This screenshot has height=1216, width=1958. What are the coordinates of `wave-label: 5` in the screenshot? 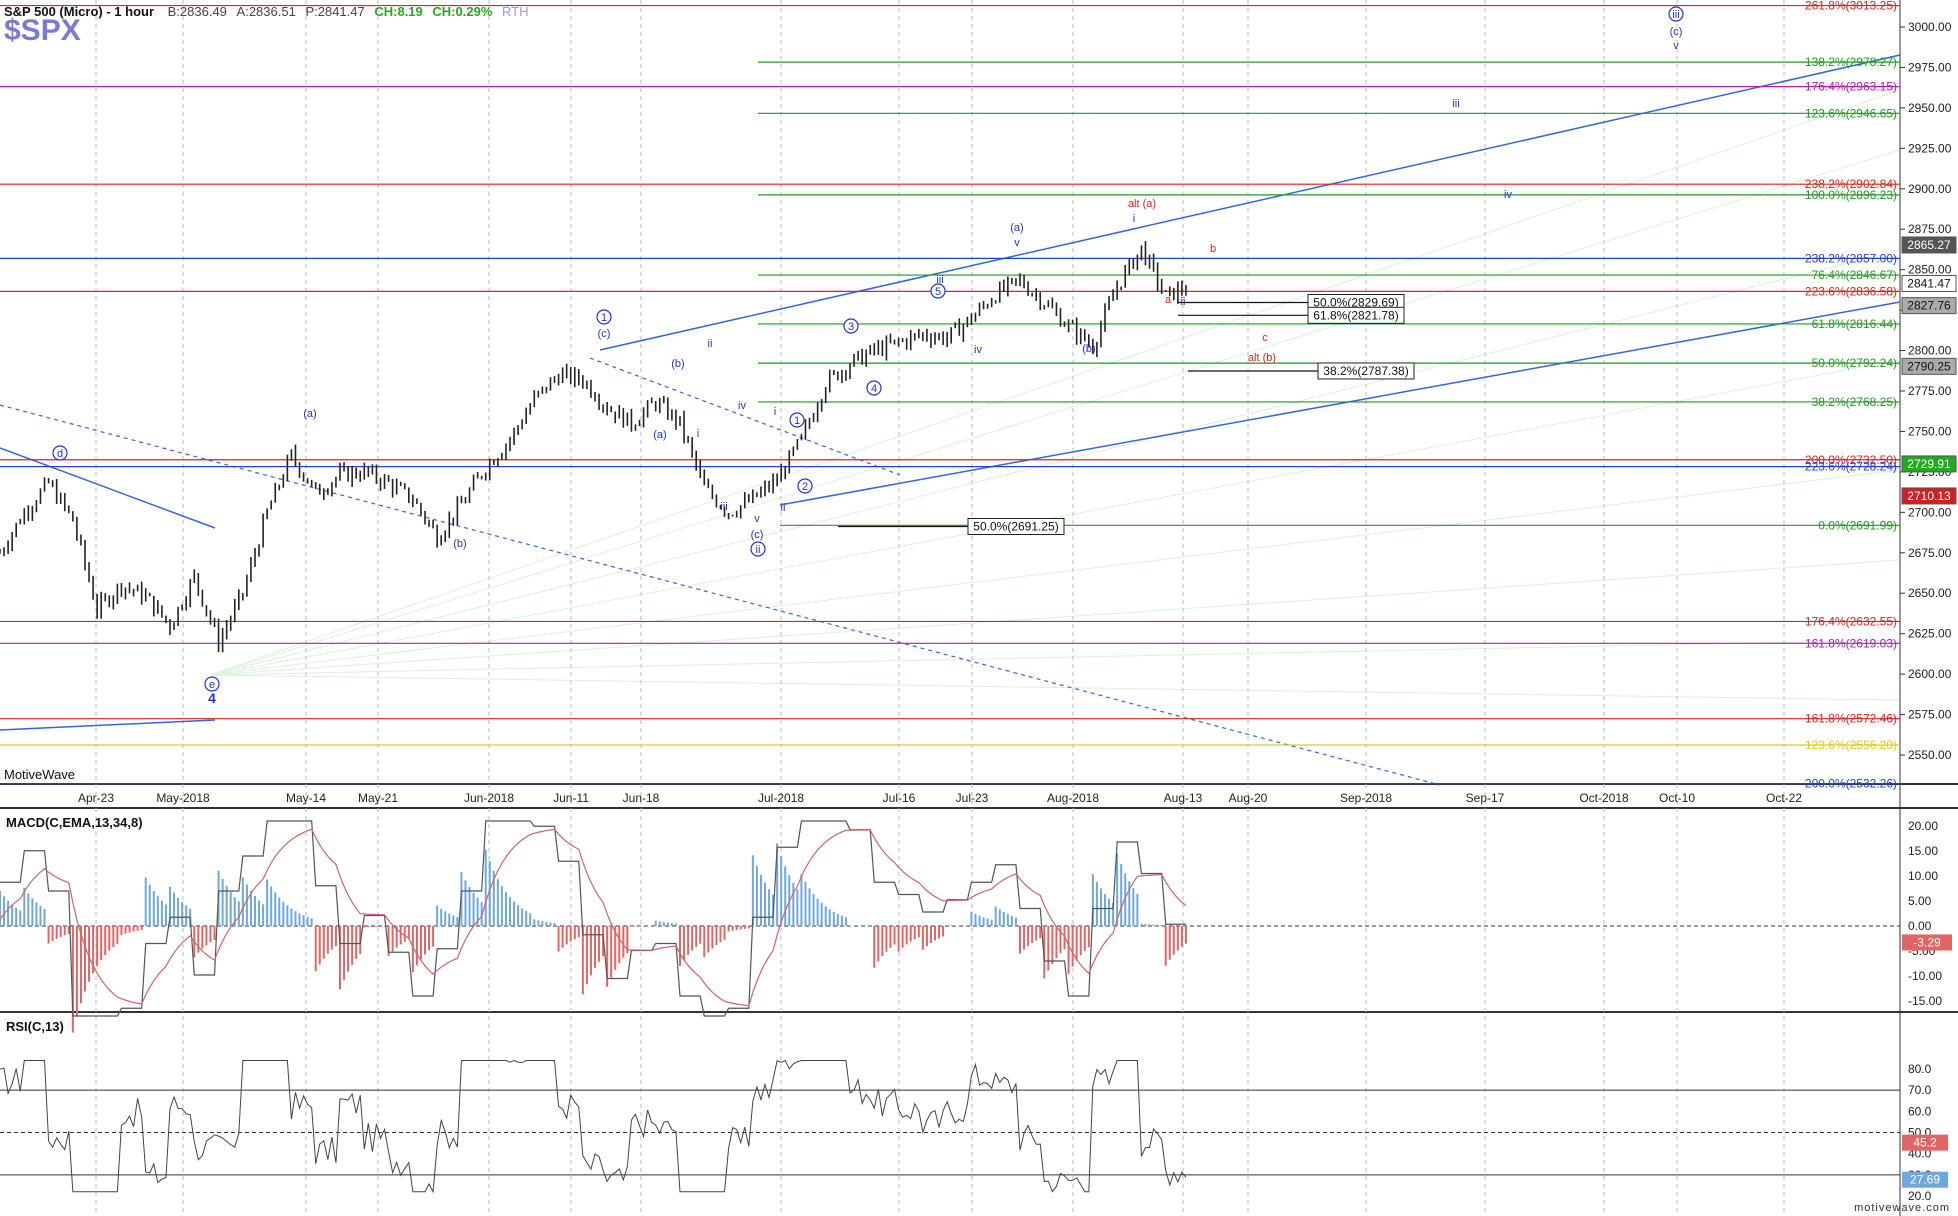 It's located at (938, 292).